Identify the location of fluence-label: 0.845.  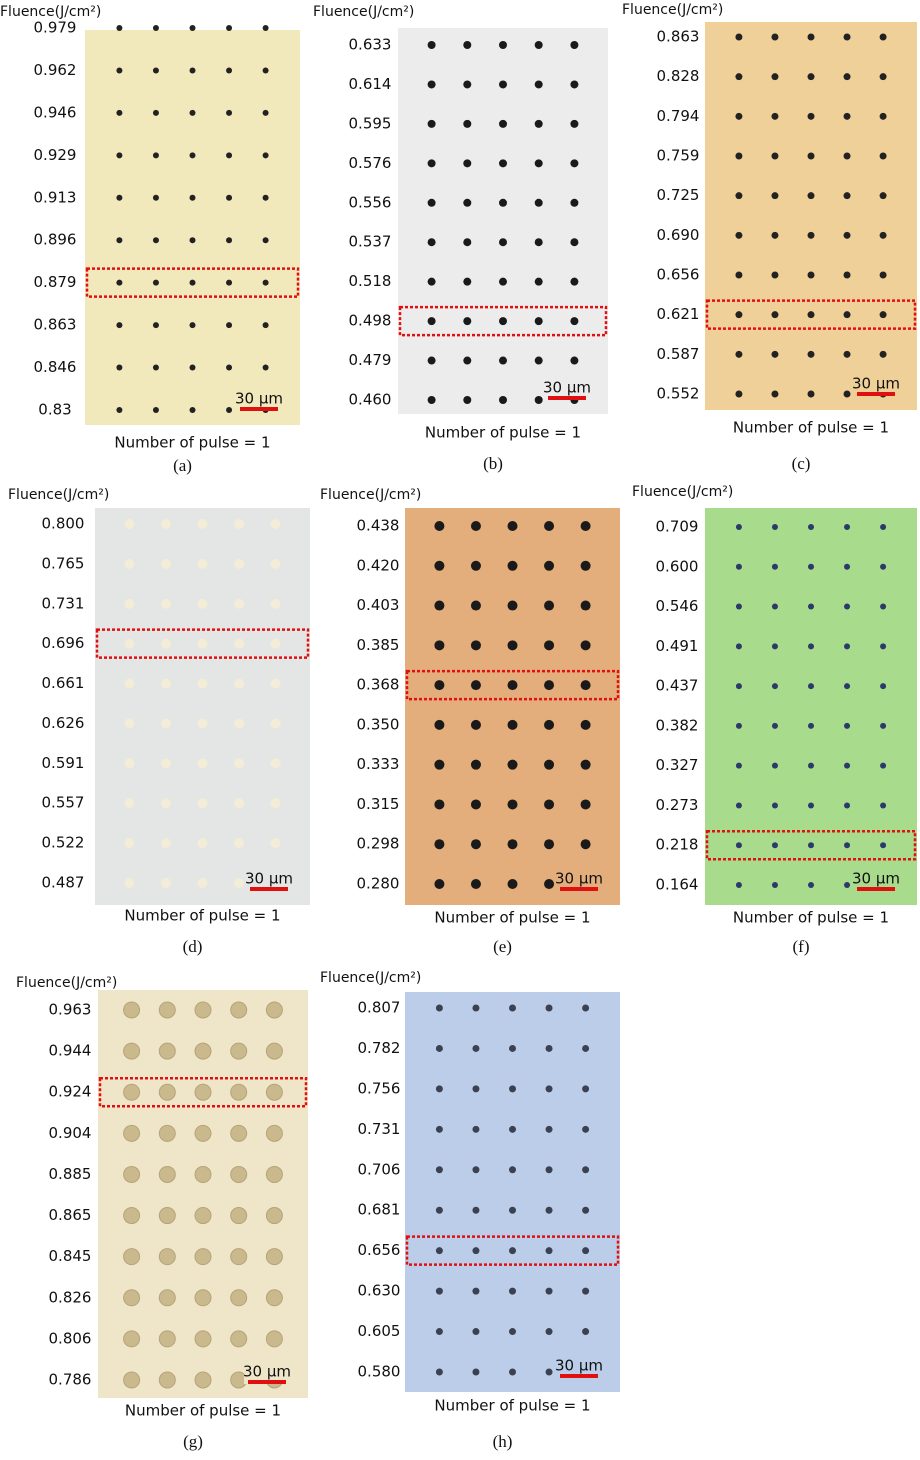
(70, 1256).